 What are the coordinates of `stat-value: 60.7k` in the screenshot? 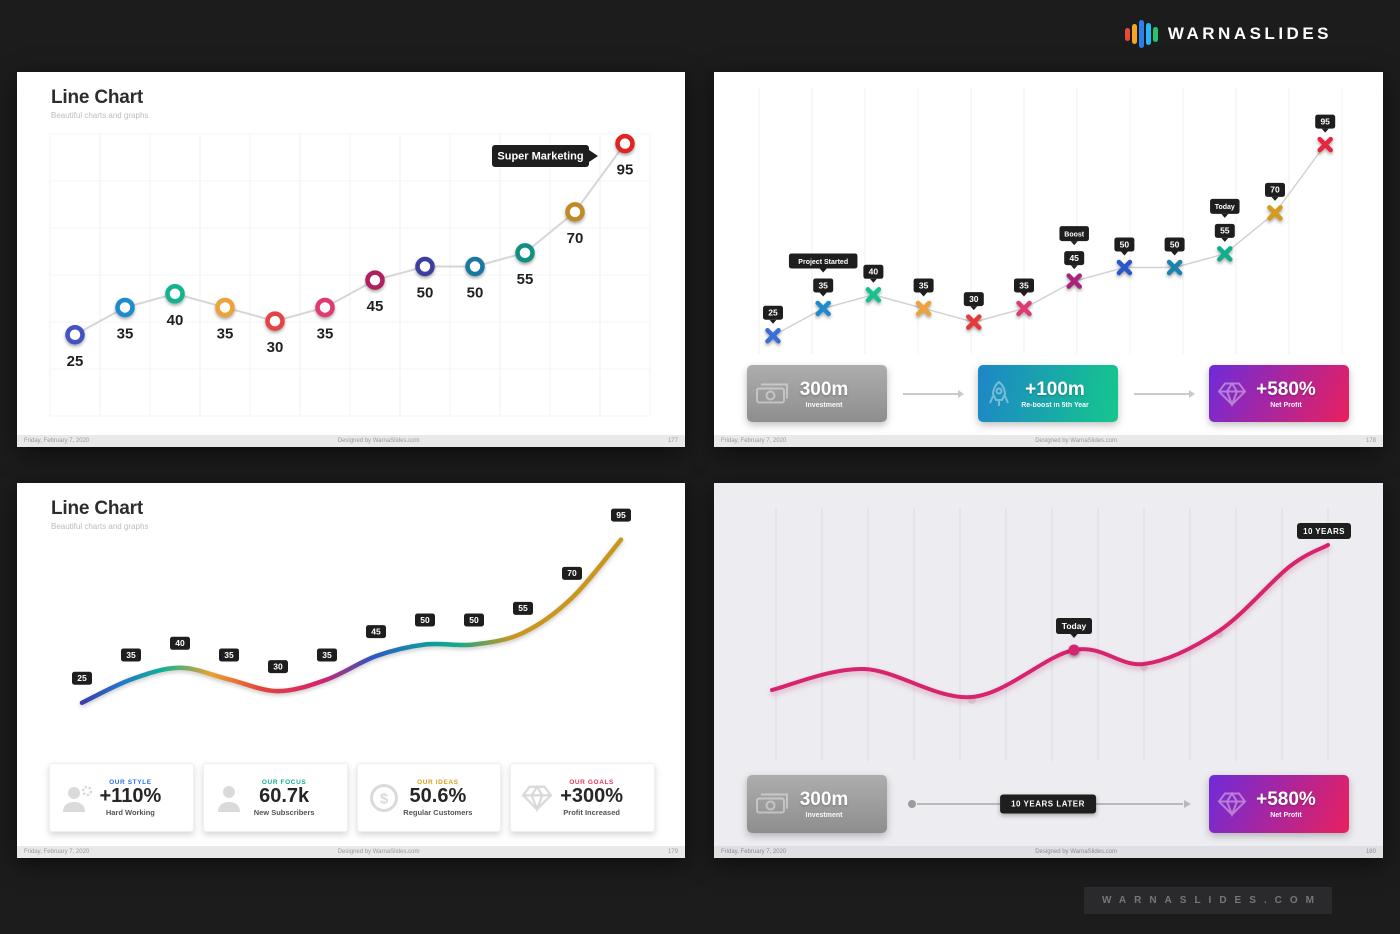 It's located at (284, 795).